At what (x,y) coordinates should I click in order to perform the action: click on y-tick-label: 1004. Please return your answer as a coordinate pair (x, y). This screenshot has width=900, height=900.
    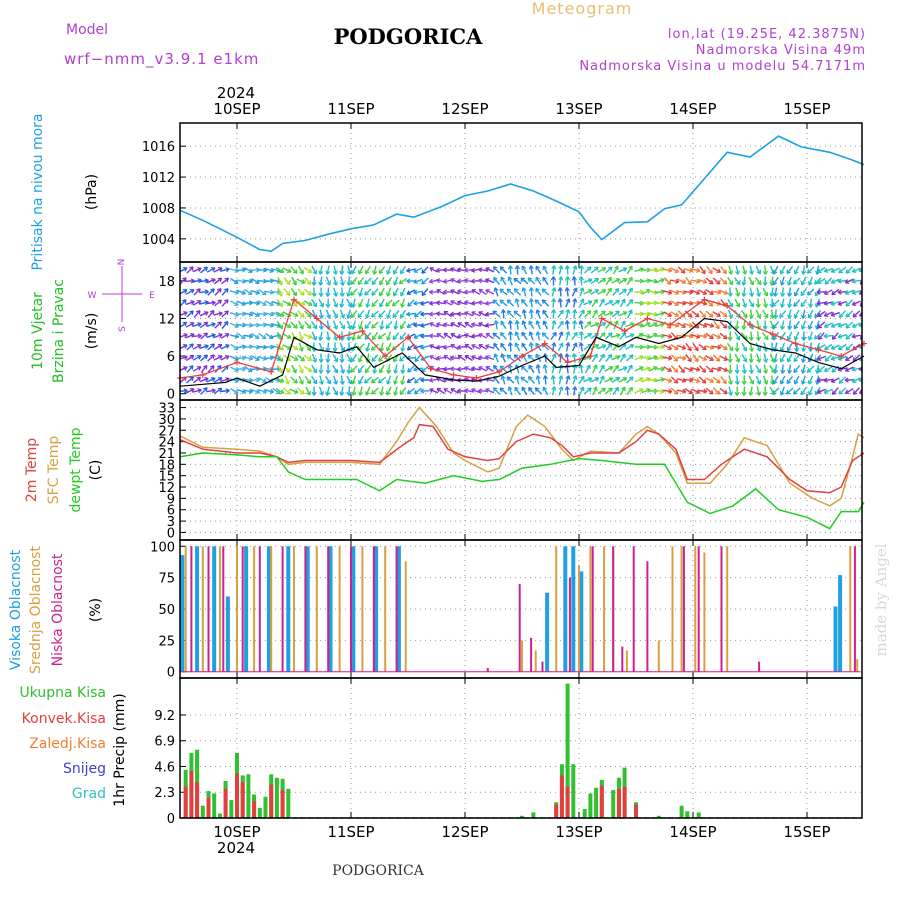
    Looking at the image, I should click on (158, 240).